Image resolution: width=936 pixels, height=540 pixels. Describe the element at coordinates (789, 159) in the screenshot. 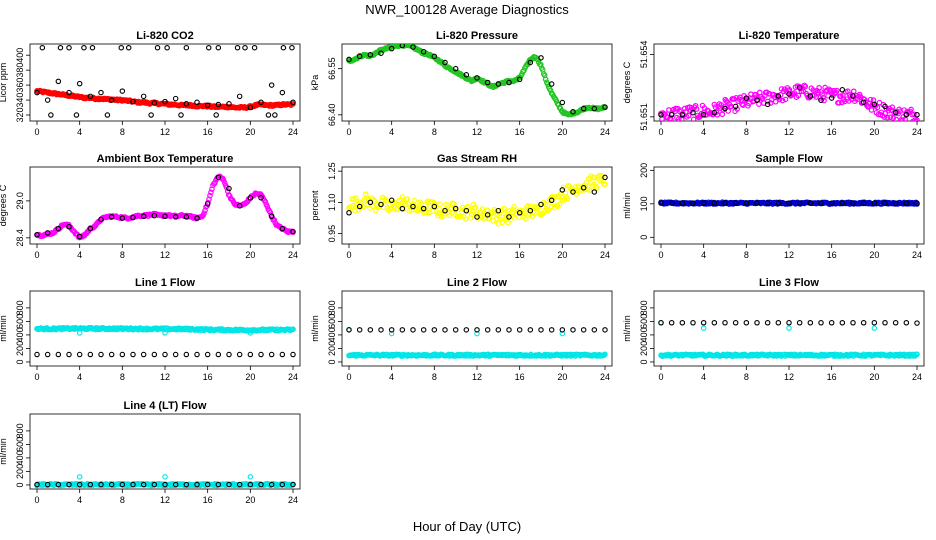

I see `panel-title: Sample Flow` at that location.